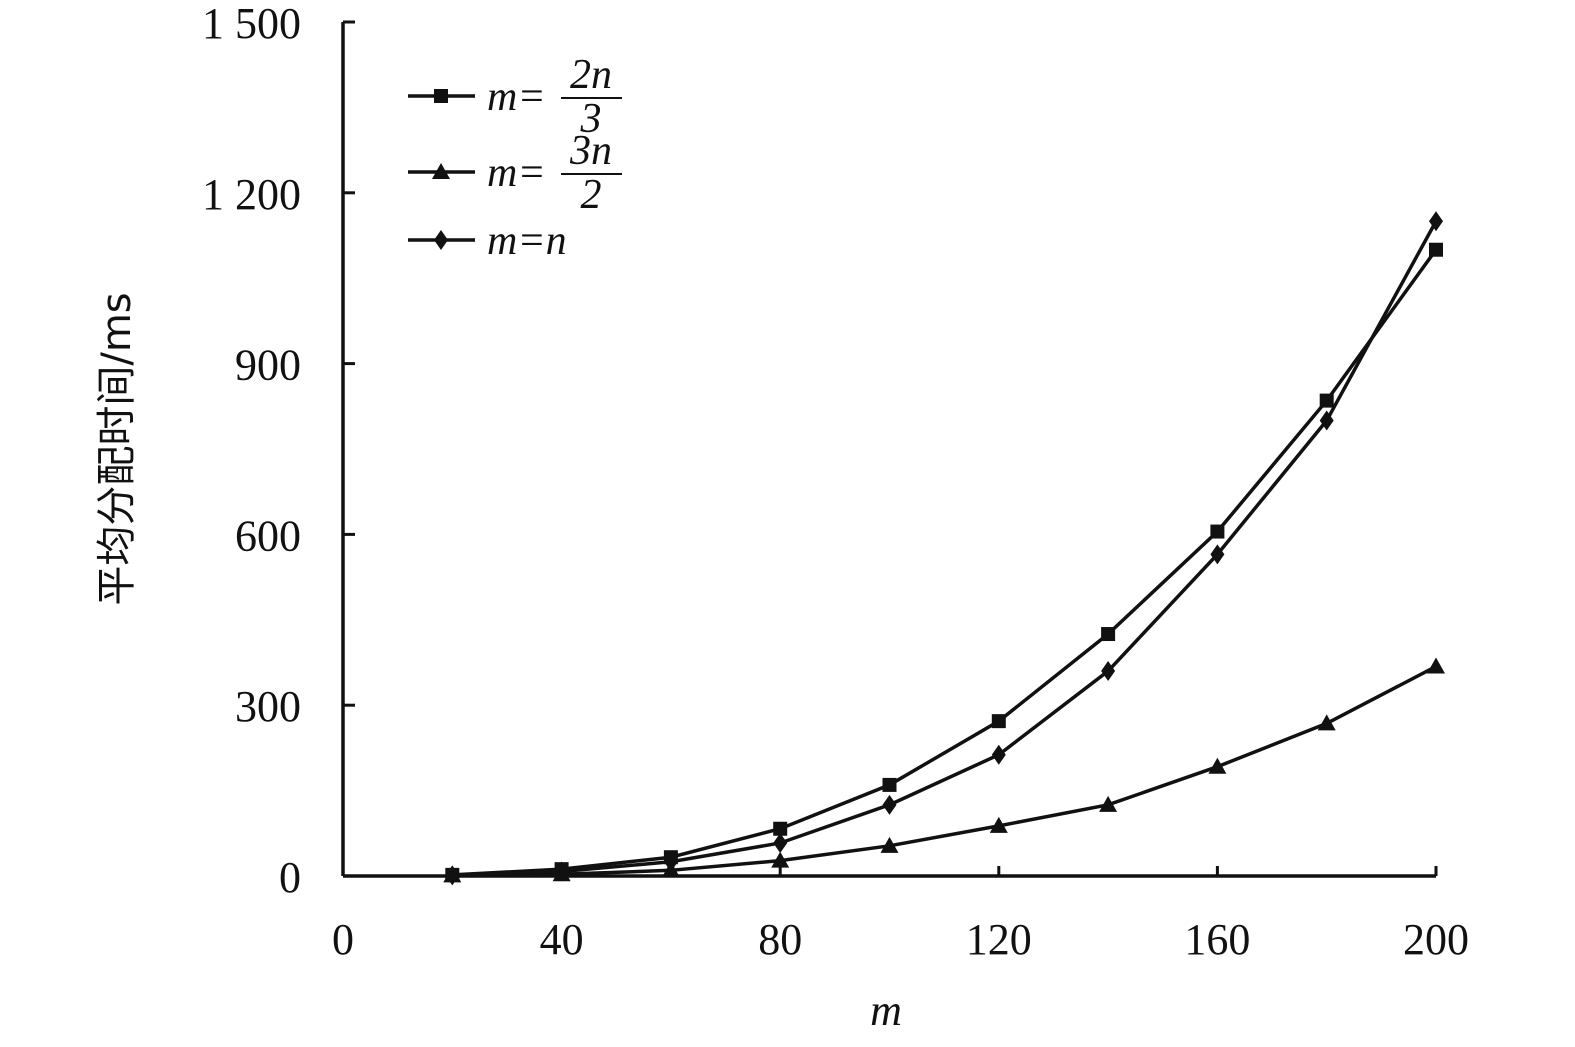 This screenshot has height=1047, width=1575. I want to click on y-tick-label: 300, so click(268, 706).